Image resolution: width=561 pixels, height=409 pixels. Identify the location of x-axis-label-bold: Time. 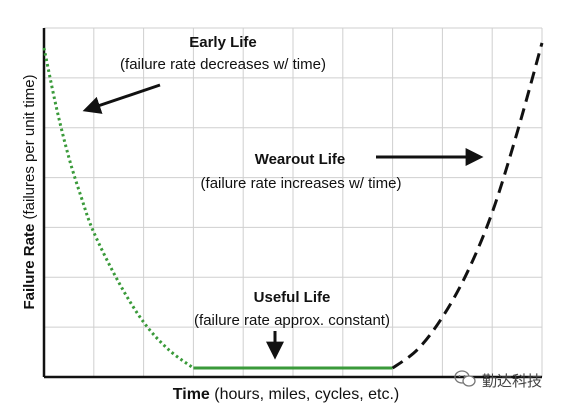
(191, 394).